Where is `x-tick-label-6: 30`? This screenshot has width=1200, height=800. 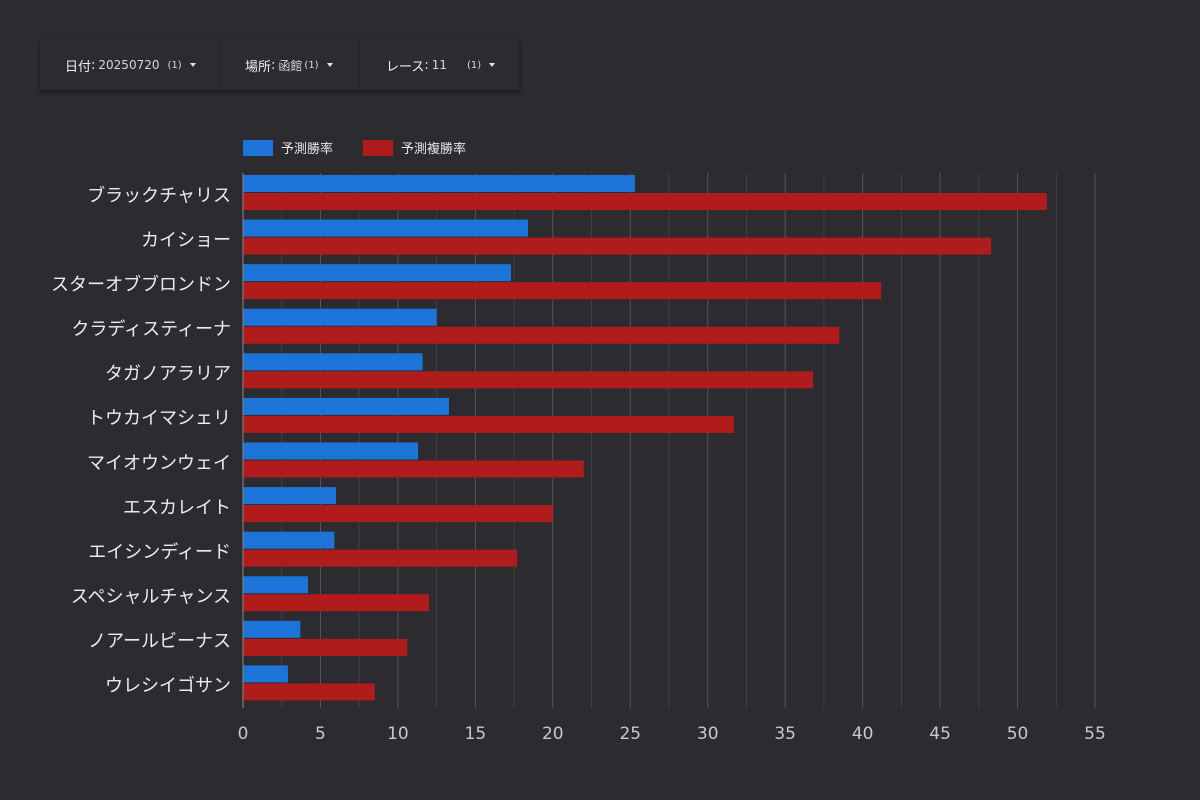
x-tick-label-6: 30 is located at coordinates (708, 734).